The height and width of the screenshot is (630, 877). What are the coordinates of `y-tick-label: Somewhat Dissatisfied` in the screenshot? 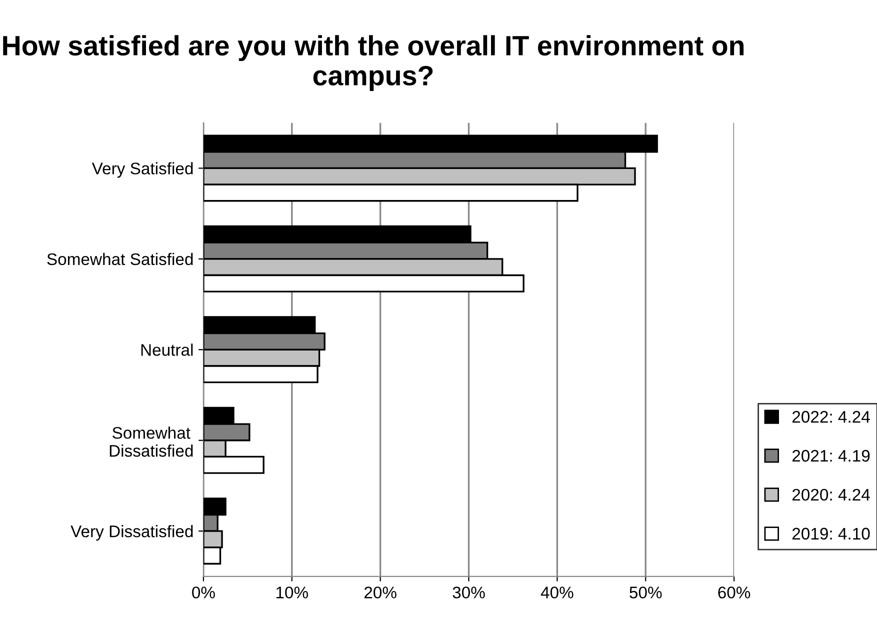 It's located at (151, 441).